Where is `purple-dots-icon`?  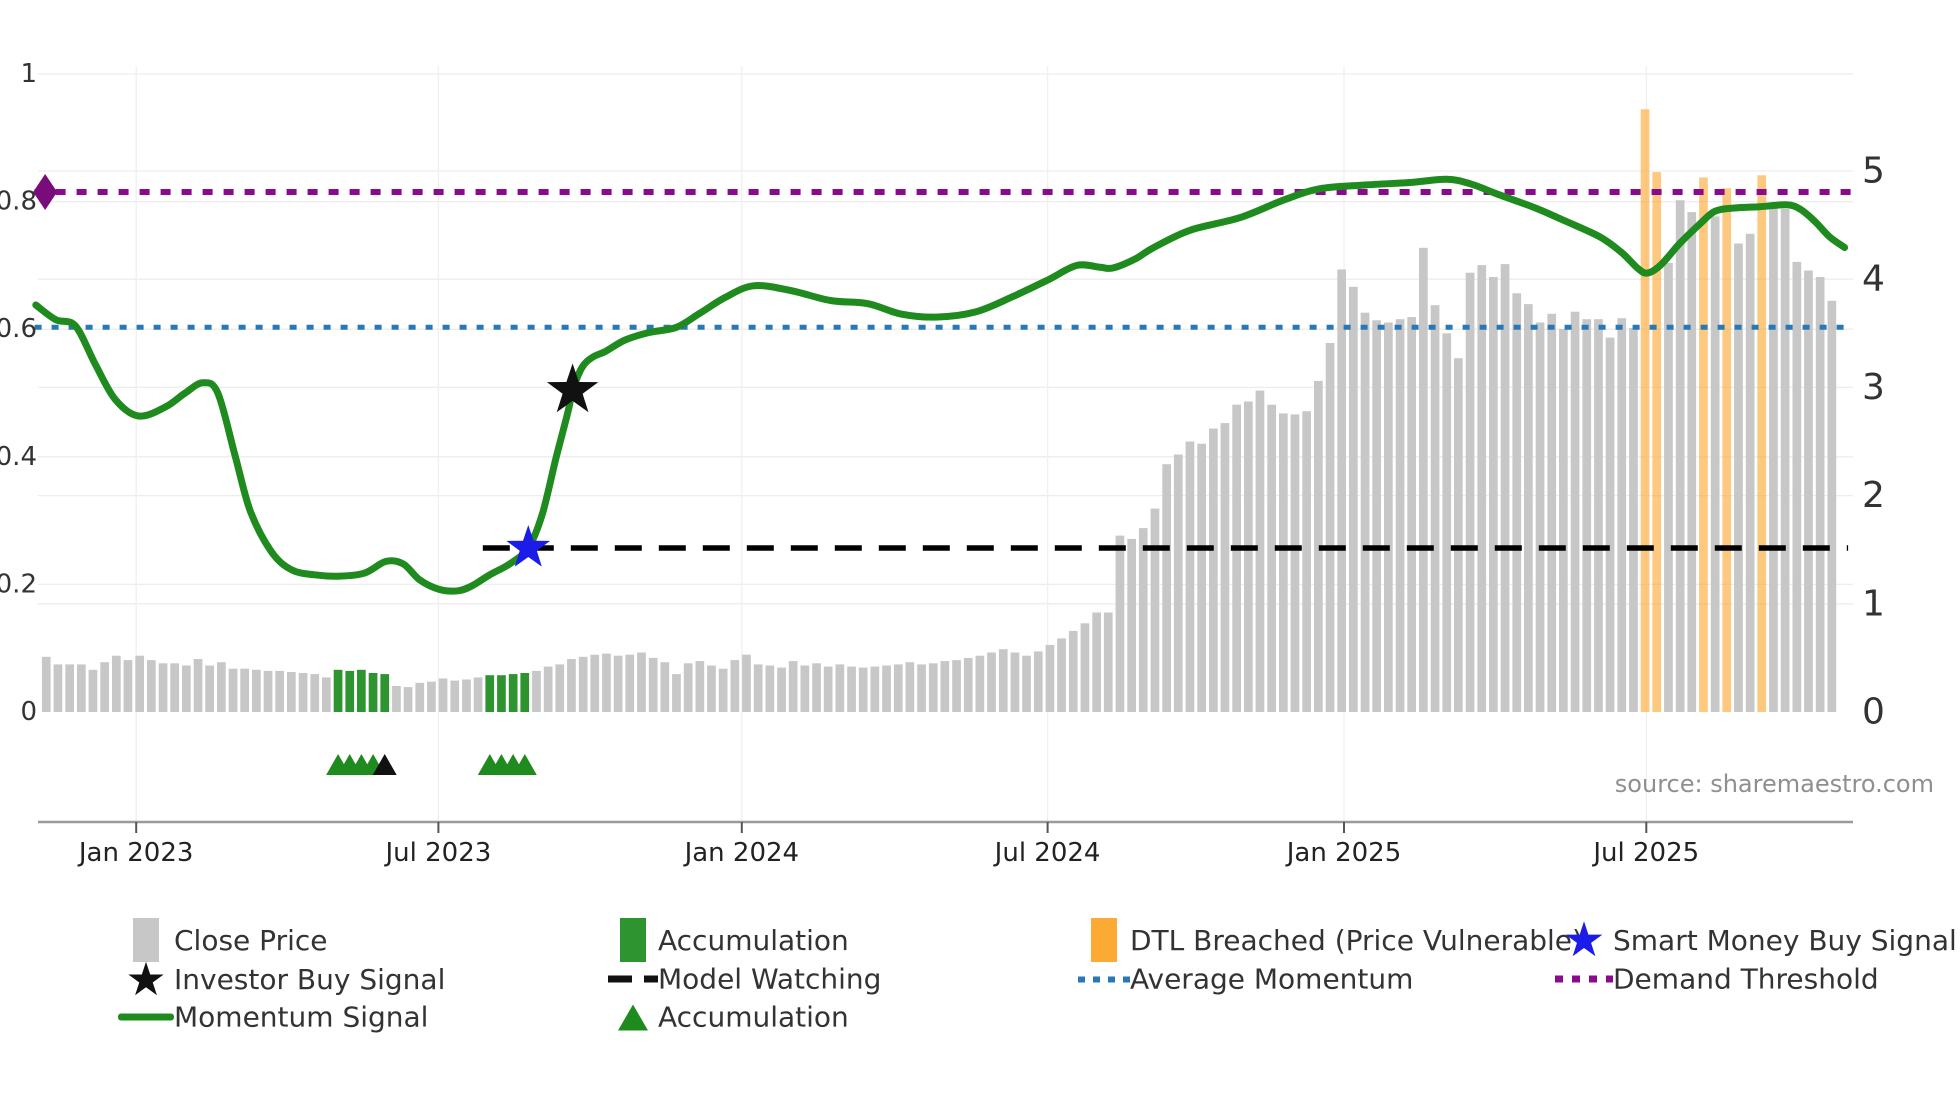
purple-dots-icon is located at coordinates (1584, 979).